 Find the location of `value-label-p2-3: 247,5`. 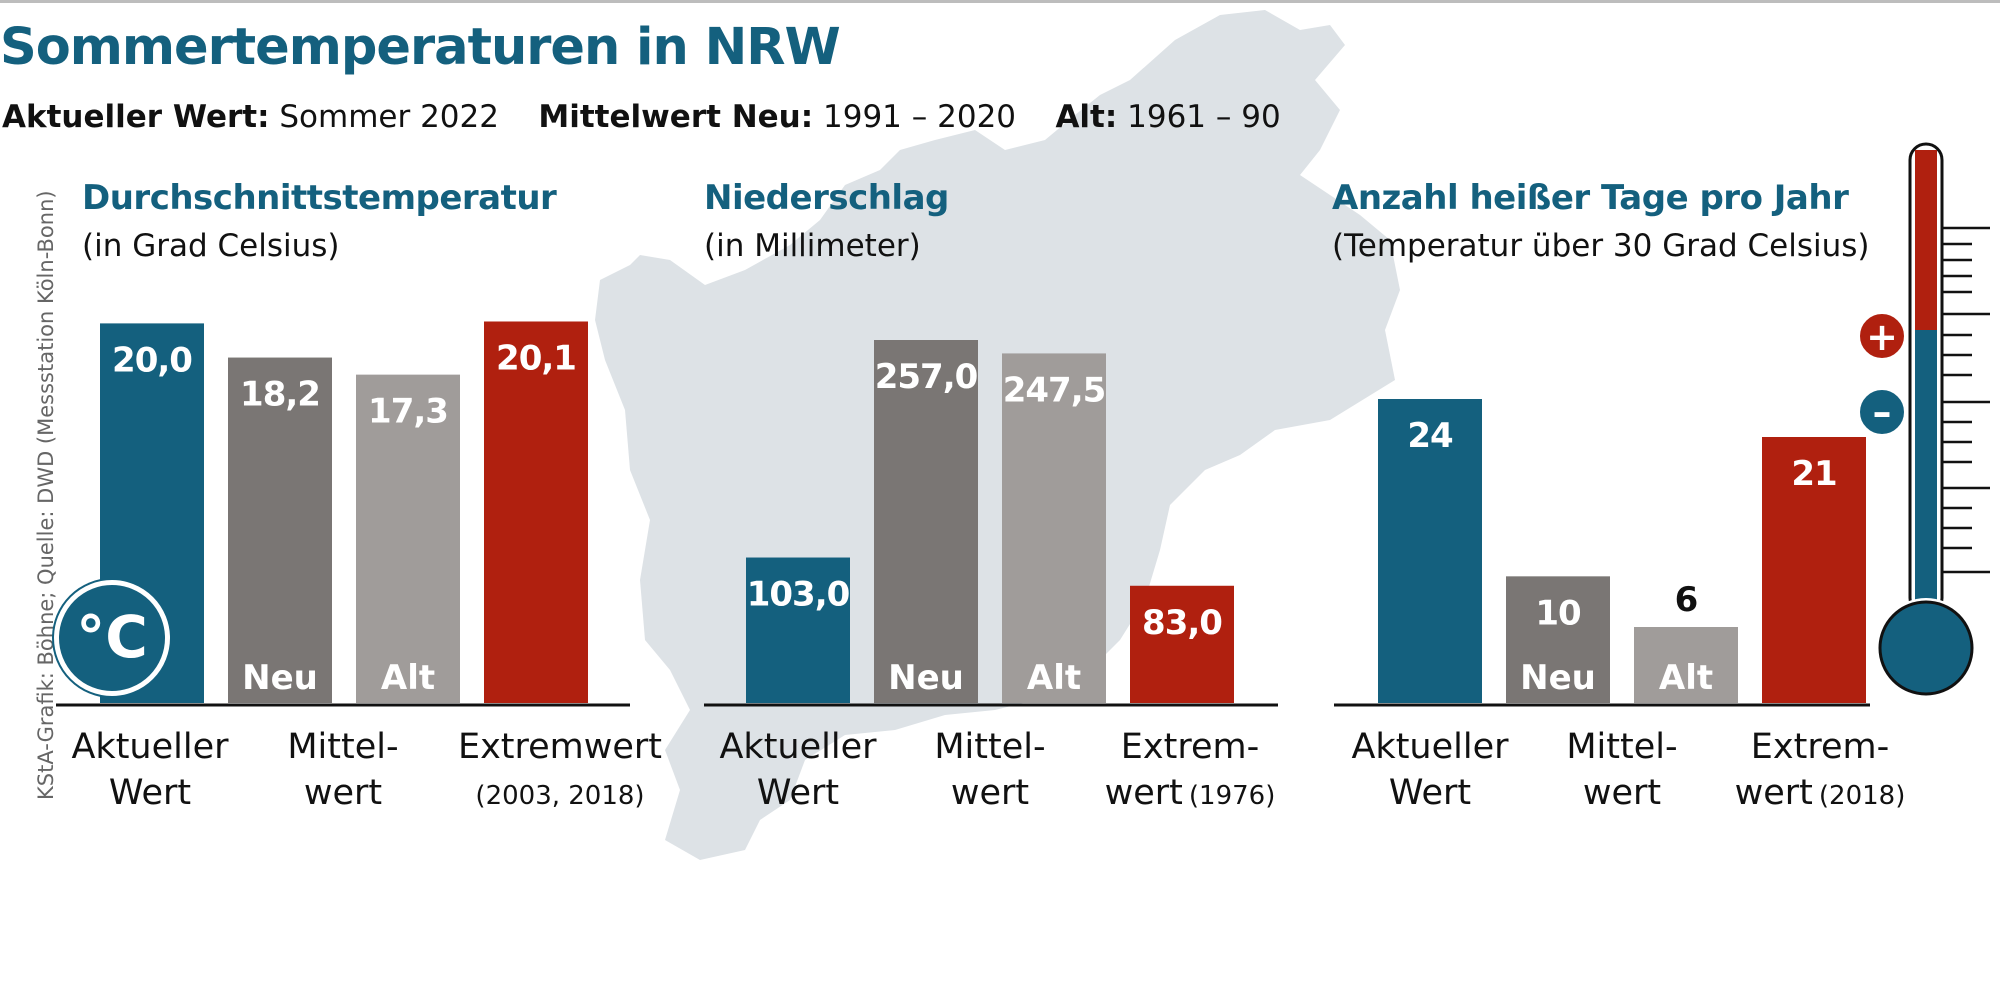

value-label-p2-3: 247,5 is located at coordinates (1054, 390).